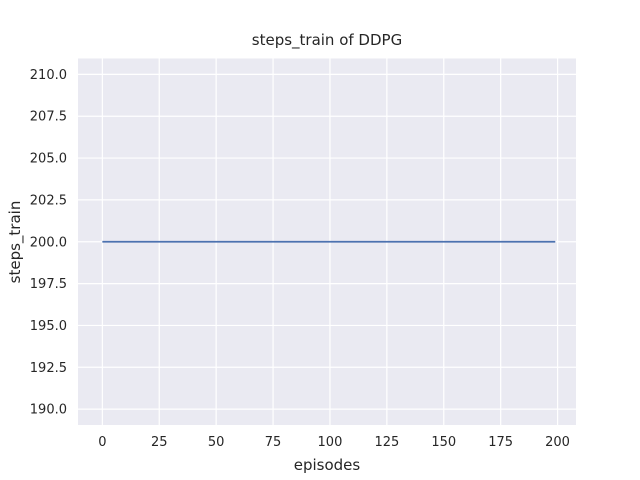 The width and height of the screenshot is (640, 480). Describe the element at coordinates (386, 442) in the screenshot. I see `x-tick-label: 125` at that location.